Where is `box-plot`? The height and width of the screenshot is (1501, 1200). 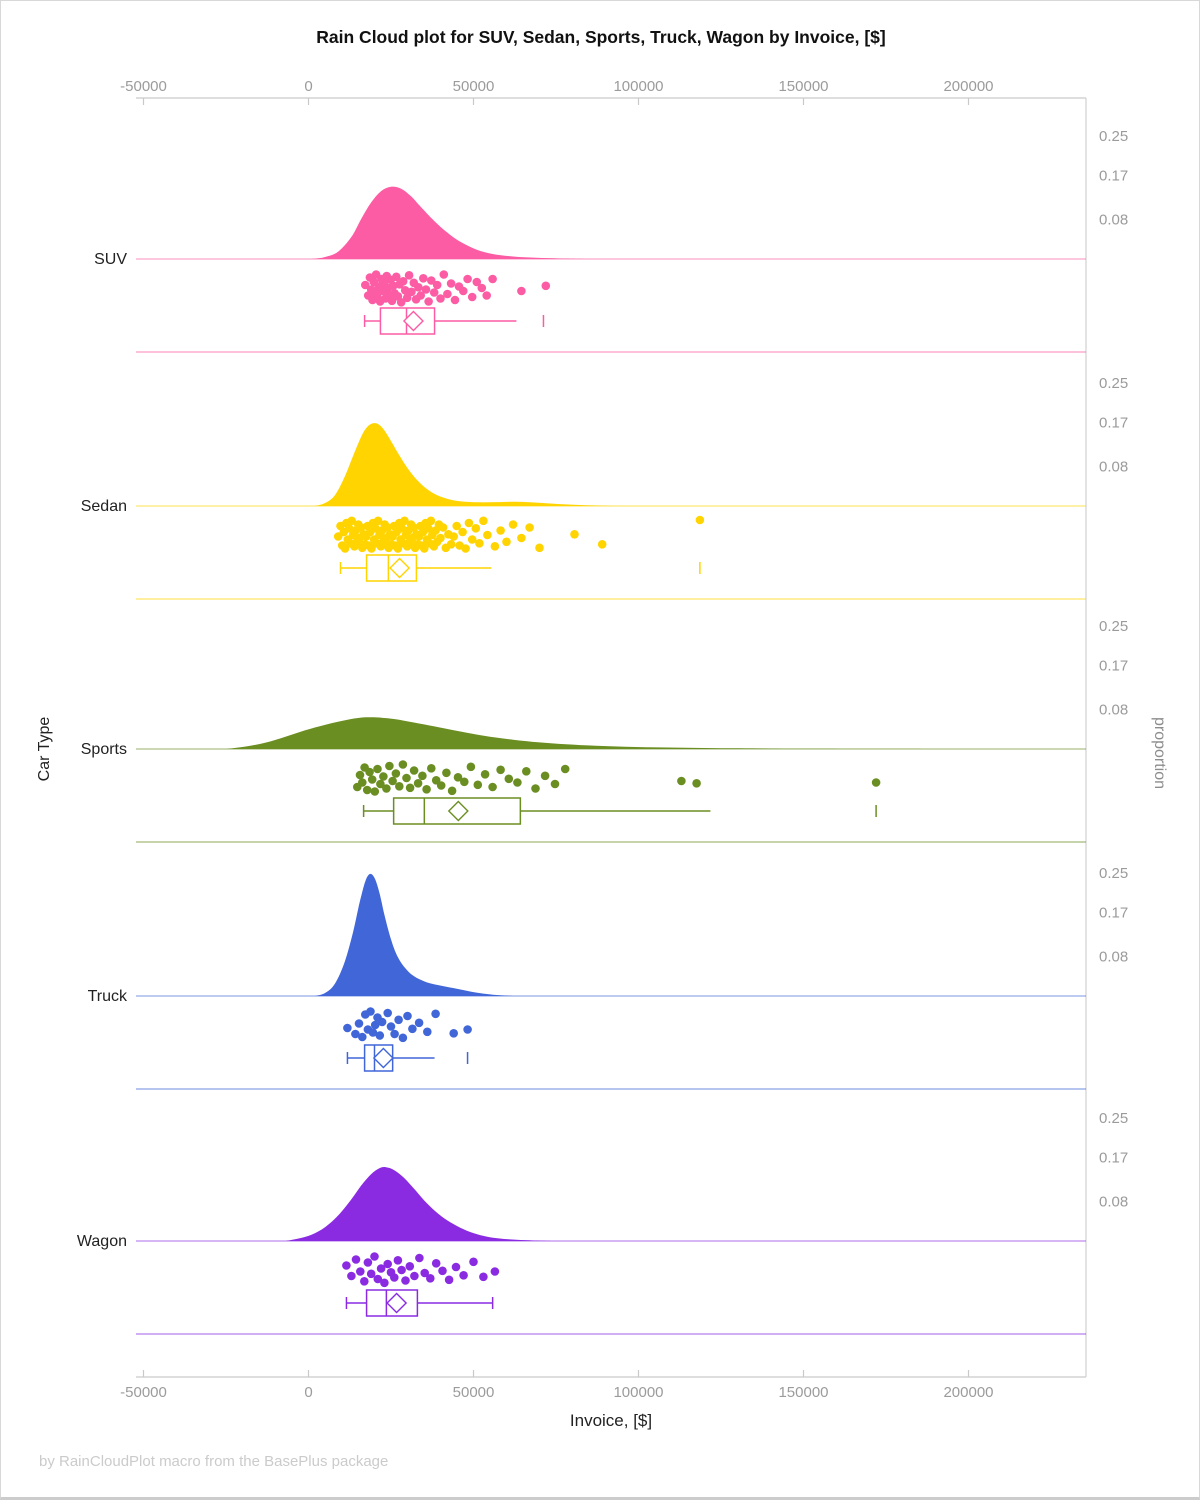 box-plot is located at coordinates (407, 1058).